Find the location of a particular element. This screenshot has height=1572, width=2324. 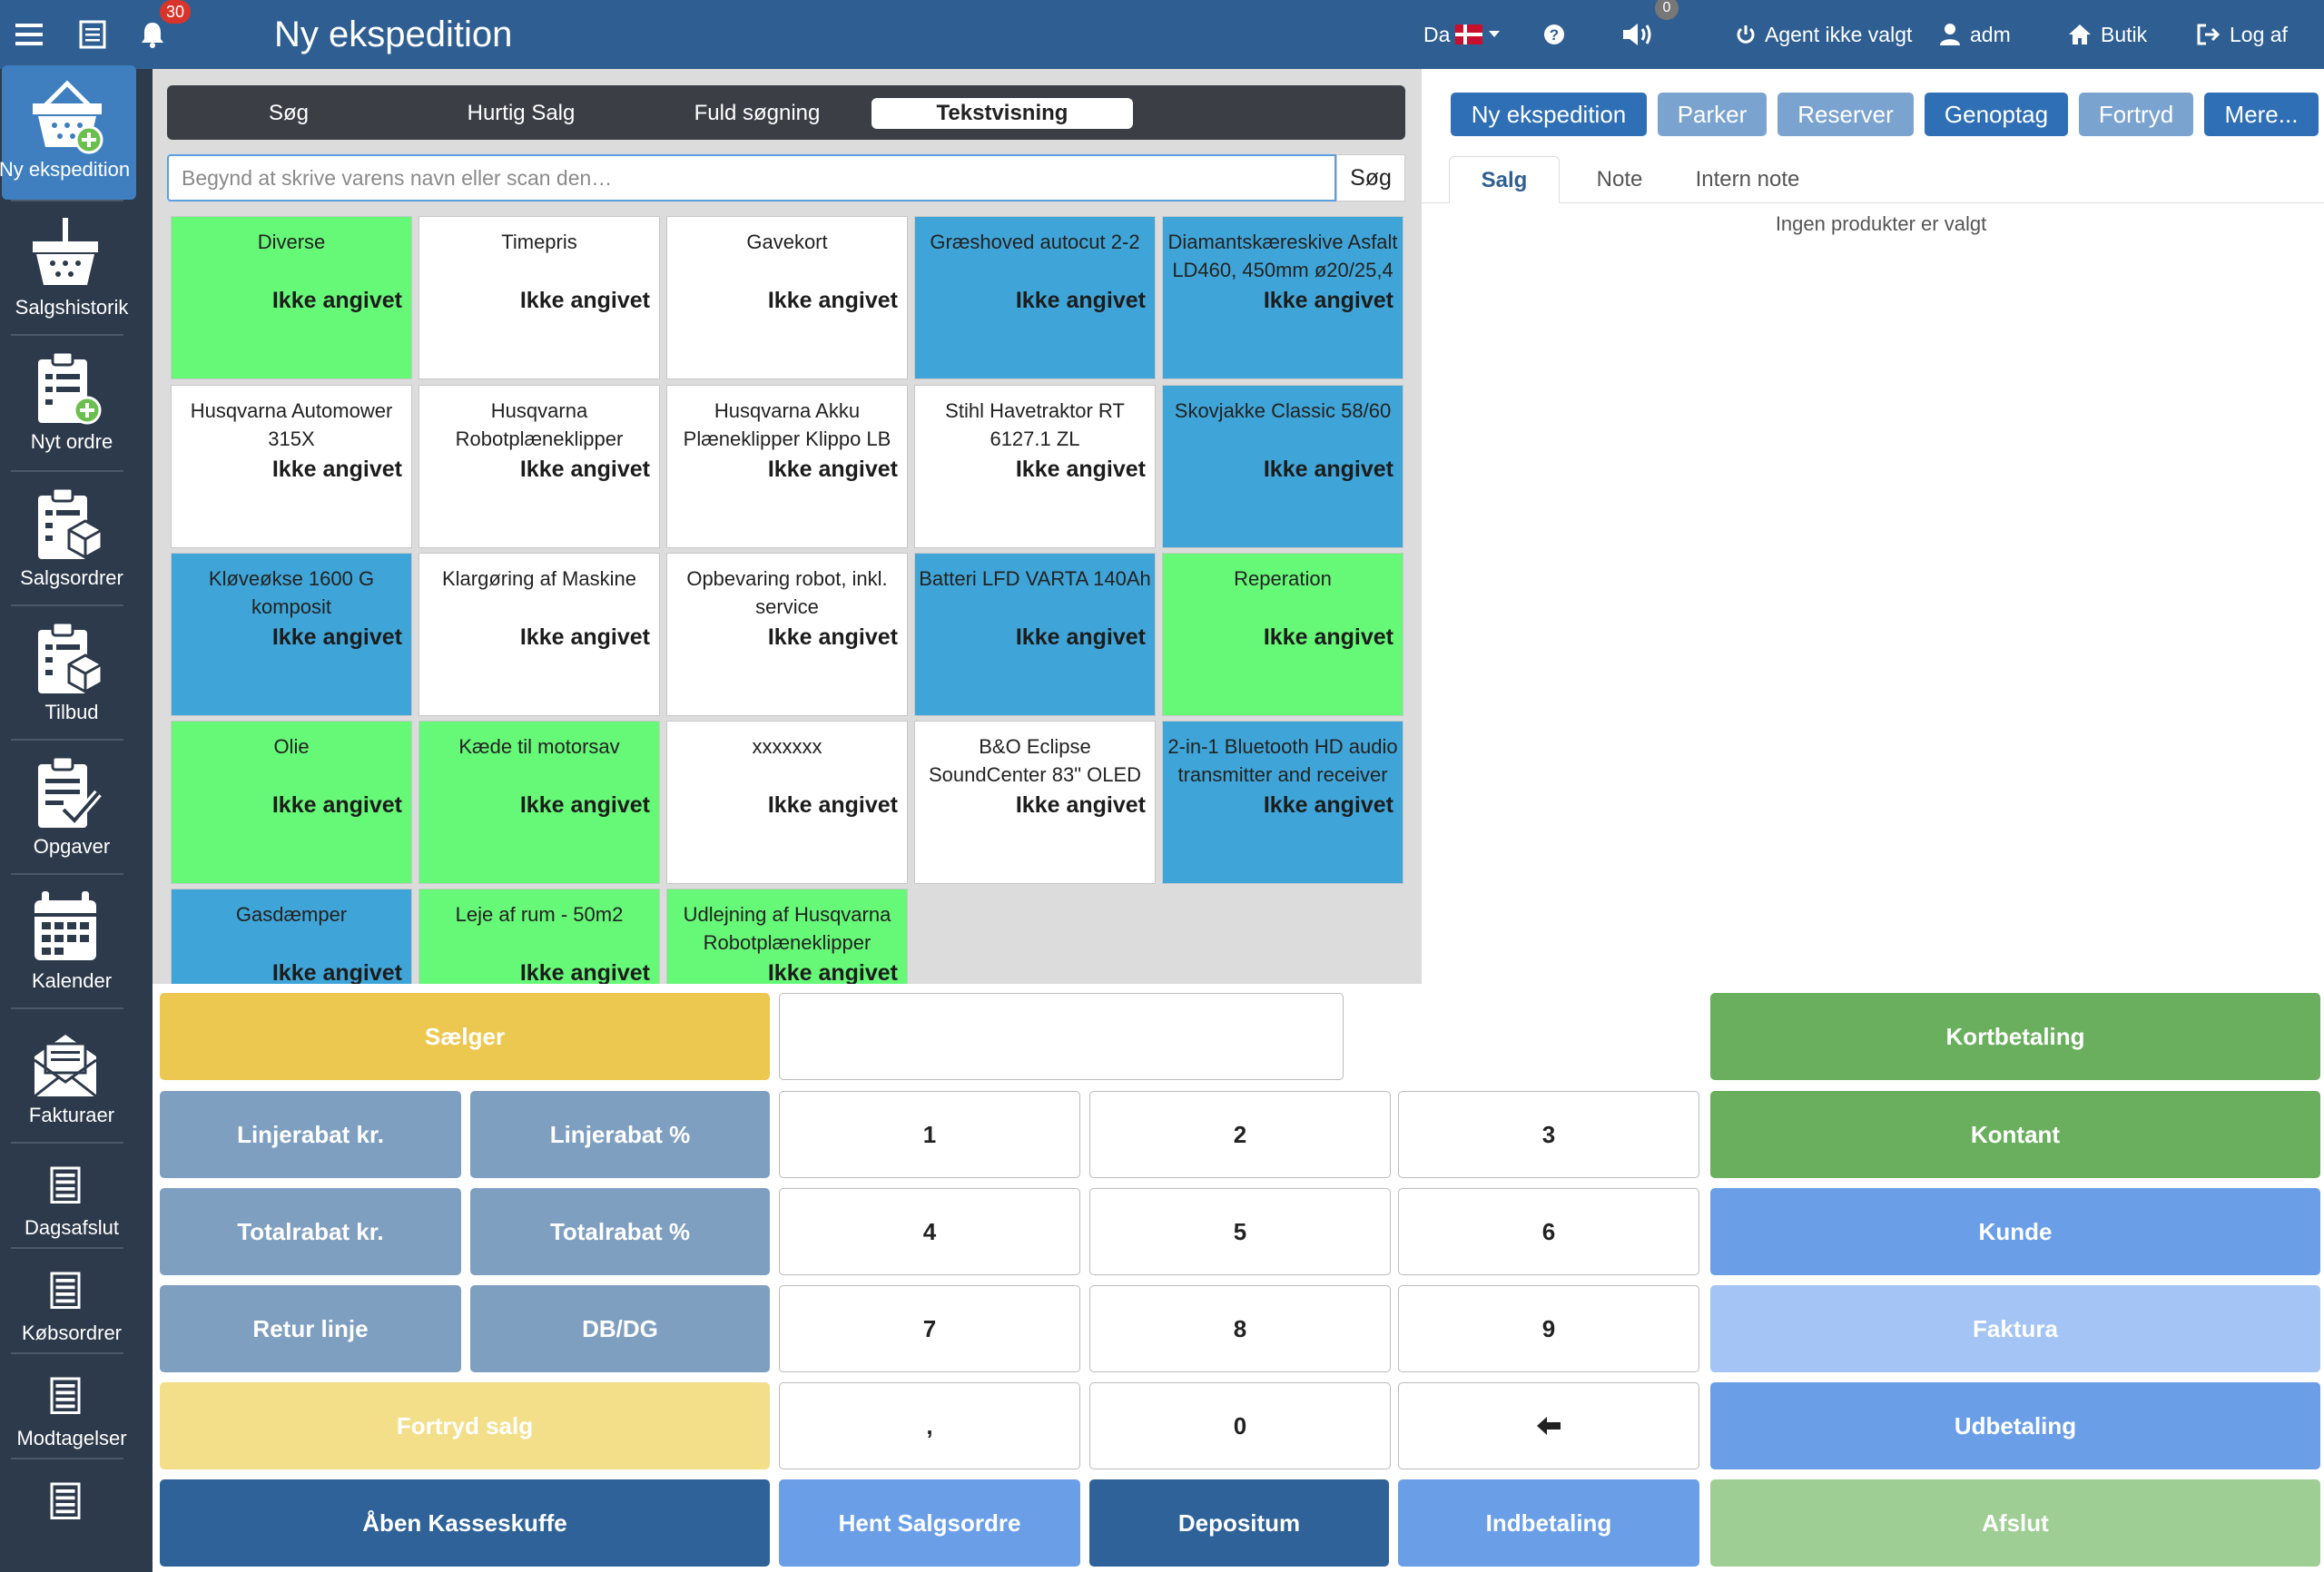

return-line-button: Retur linje is located at coordinates (310, 1328).